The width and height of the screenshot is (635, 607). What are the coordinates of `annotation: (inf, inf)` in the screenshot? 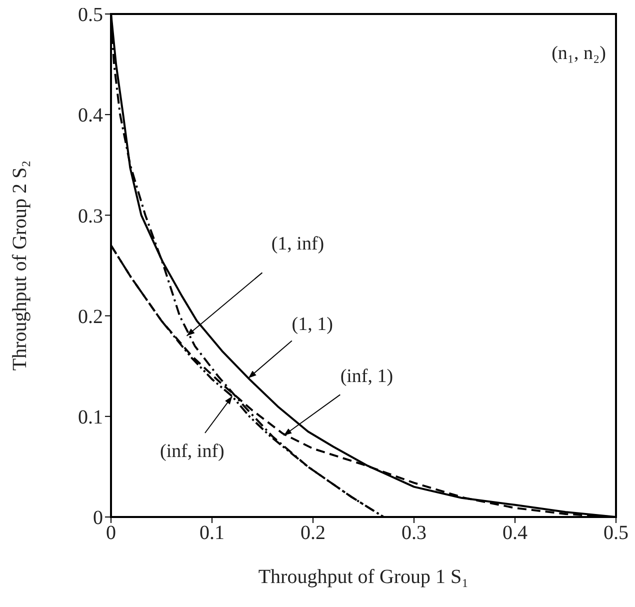 It's located at (192, 451).